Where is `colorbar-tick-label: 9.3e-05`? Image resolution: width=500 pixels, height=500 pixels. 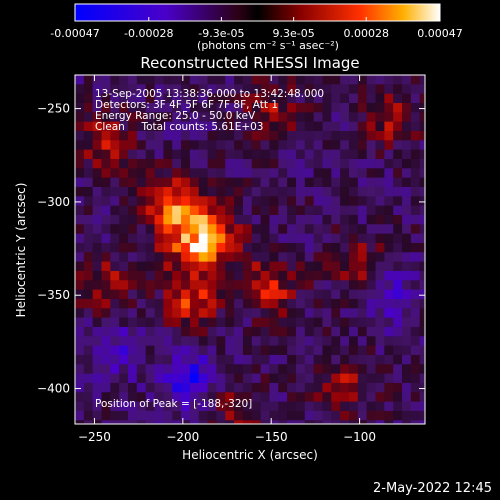 colorbar-tick-label: 9.3e-05 is located at coordinates (293, 33).